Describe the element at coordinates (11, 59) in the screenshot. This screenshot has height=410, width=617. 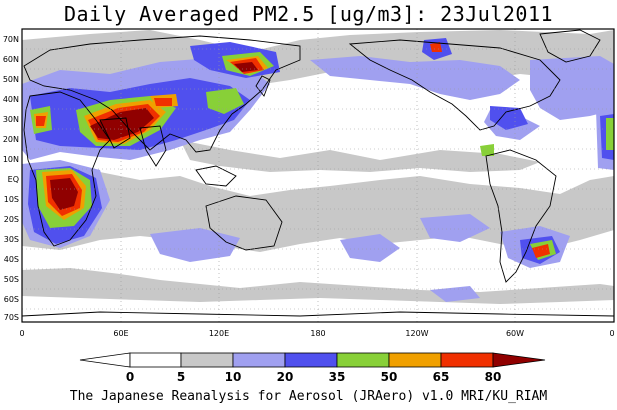
I see `lat-tick: 60N` at that location.